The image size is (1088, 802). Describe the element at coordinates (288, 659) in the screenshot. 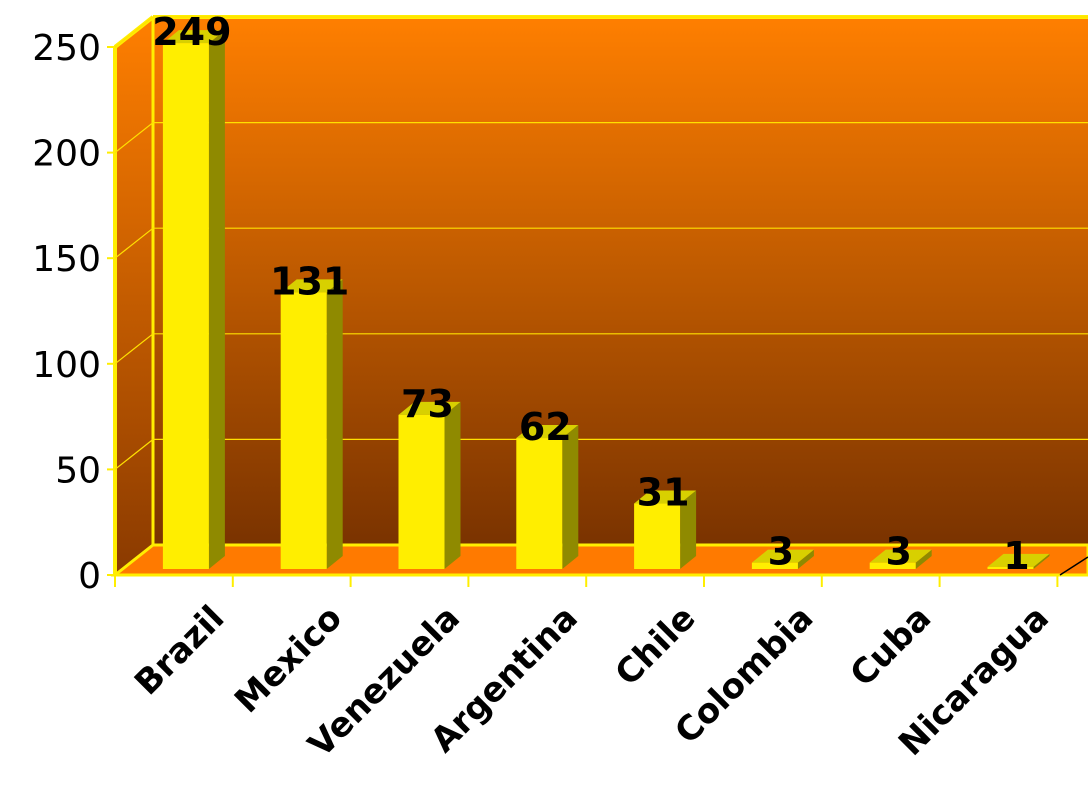

I see `x-tick-label: Mexico` at that location.